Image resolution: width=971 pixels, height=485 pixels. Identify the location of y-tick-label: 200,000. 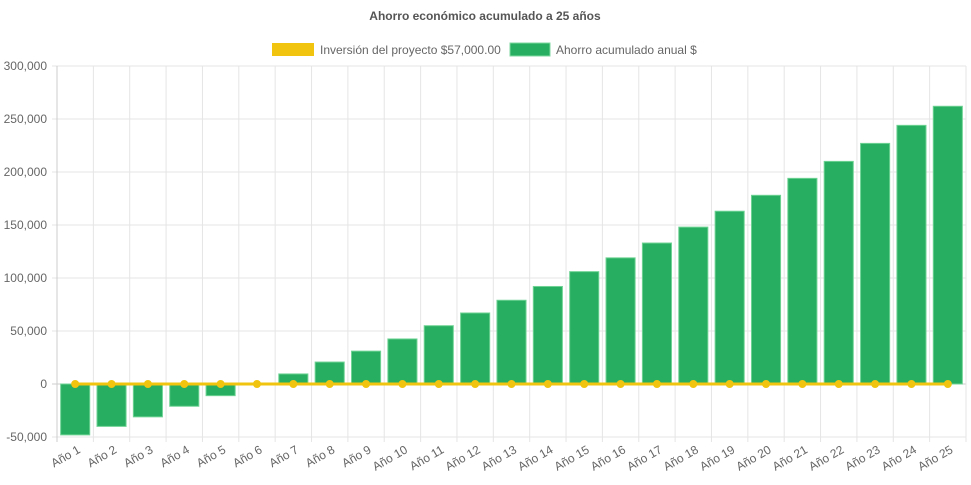
(26, 172).